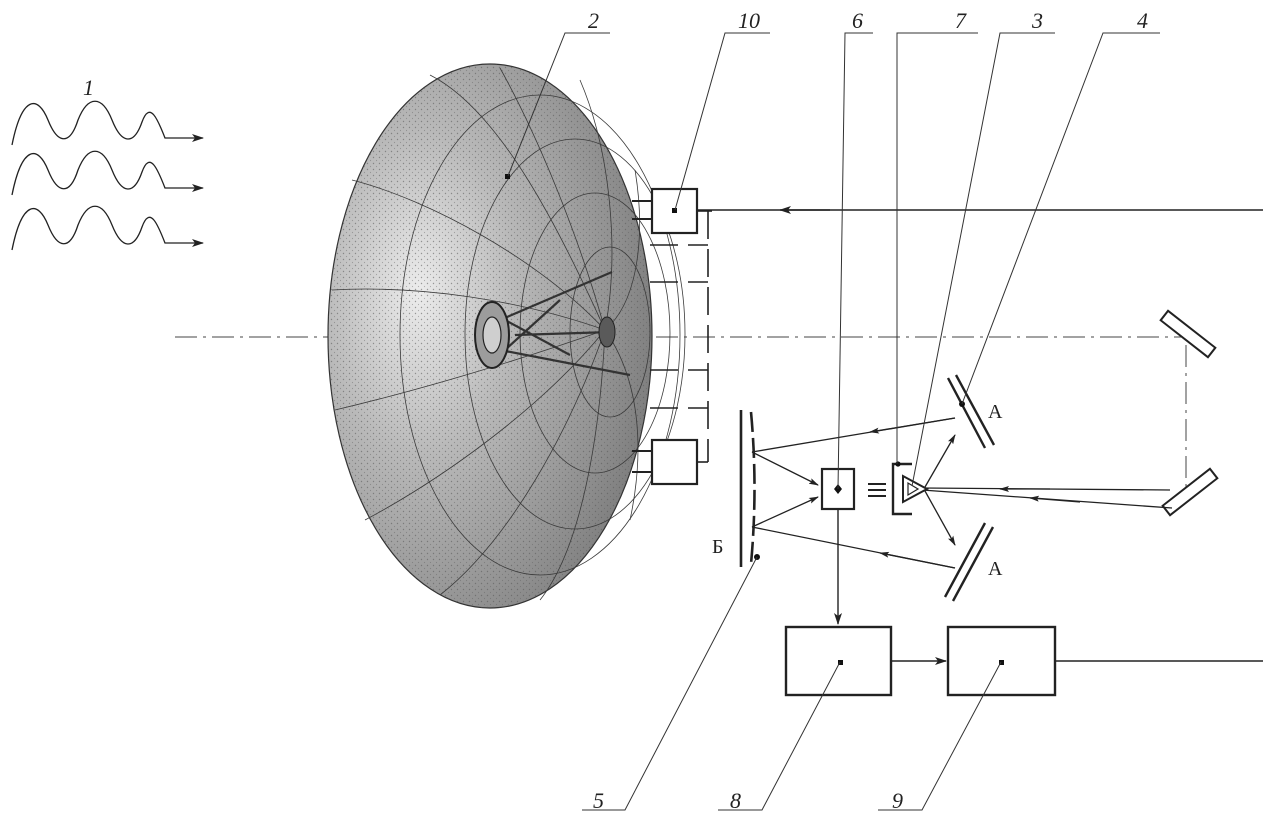  What do you see at coordinates (877, 490) in the screenshot?
I see `coupling-lines` at bounding box center [877, 490].